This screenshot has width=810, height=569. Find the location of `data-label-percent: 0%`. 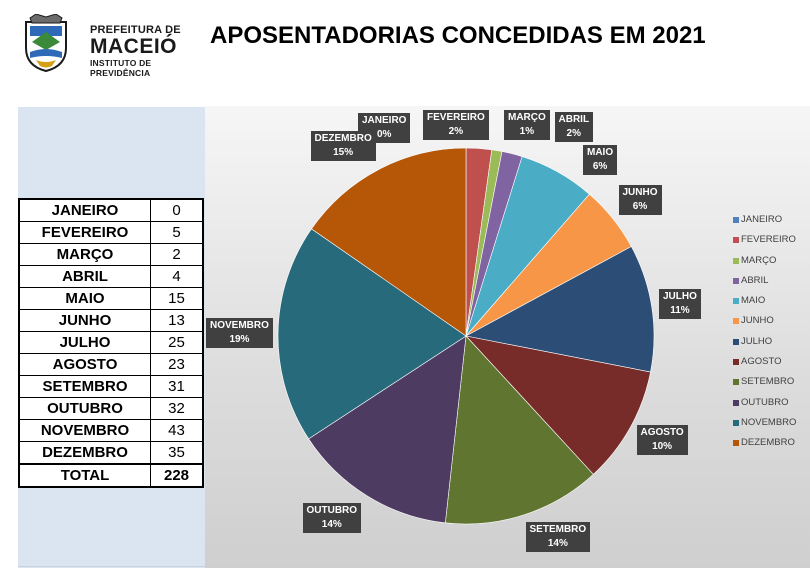

data-label-percent: 0% is located at coordinates (384, 134).